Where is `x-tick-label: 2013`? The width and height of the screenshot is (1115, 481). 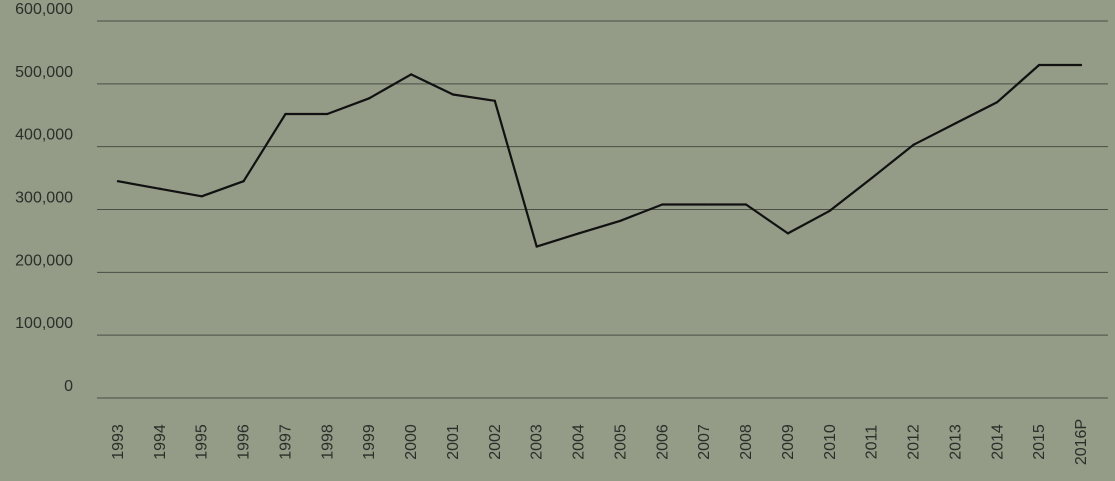 x-tick-label: 2013 is located at coordinates (955, 442).